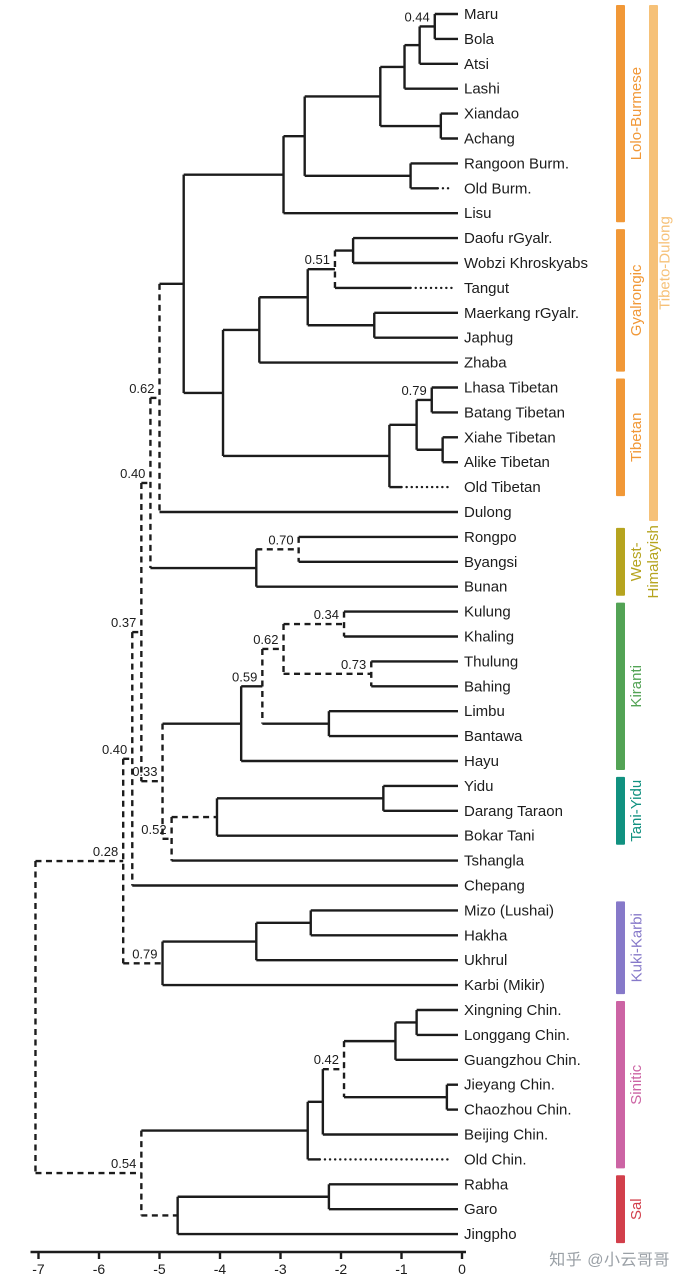  What do you see at coordinates (105, 851) in the screenshot?
I see `support-label: 0.28` at bounding box center [105, 851].